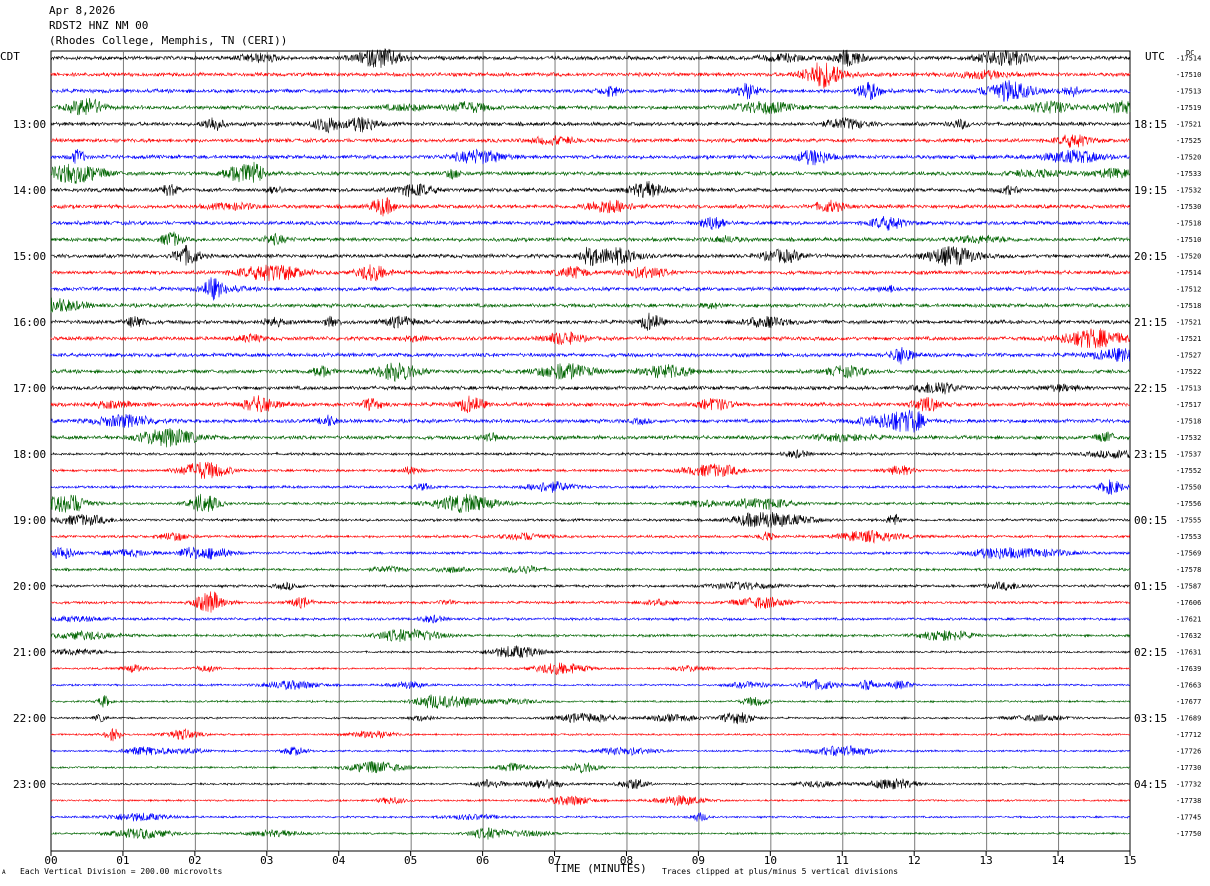 This screenshot has height=886, width=1210. Describe the element at coordinates (1188, 141) in the screenshot. I see `dc-offset-label: -17525` at that location.